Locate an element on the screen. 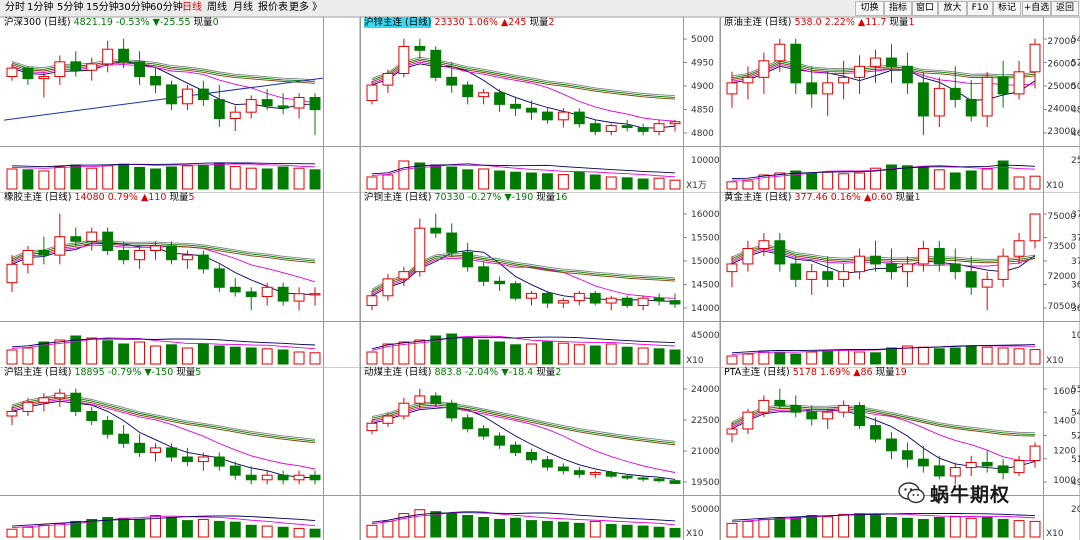  toolbar-button-5: 标记 is located at coordinates (1007, 8).